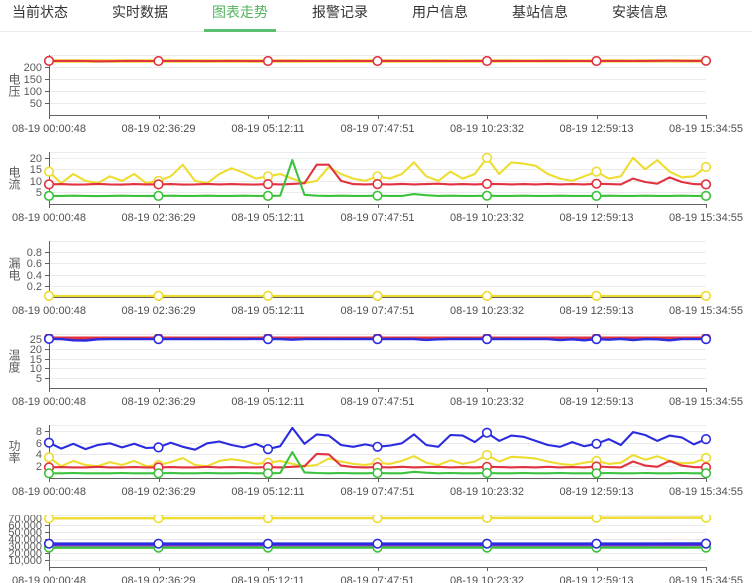 The width and height of the screenshot is (752, 583). What do you see at coordinates (440, 12) in the screenshot?
I see `tab-user-info: 用户信息` at bounding box center [440, 12].